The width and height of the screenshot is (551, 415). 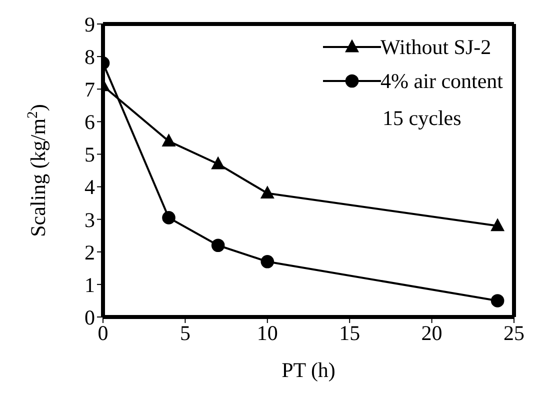 What do you see at coordinates (89, 252) in the screenshot?
I see `y-tick-label: 2` at bounding box center [89, 252].